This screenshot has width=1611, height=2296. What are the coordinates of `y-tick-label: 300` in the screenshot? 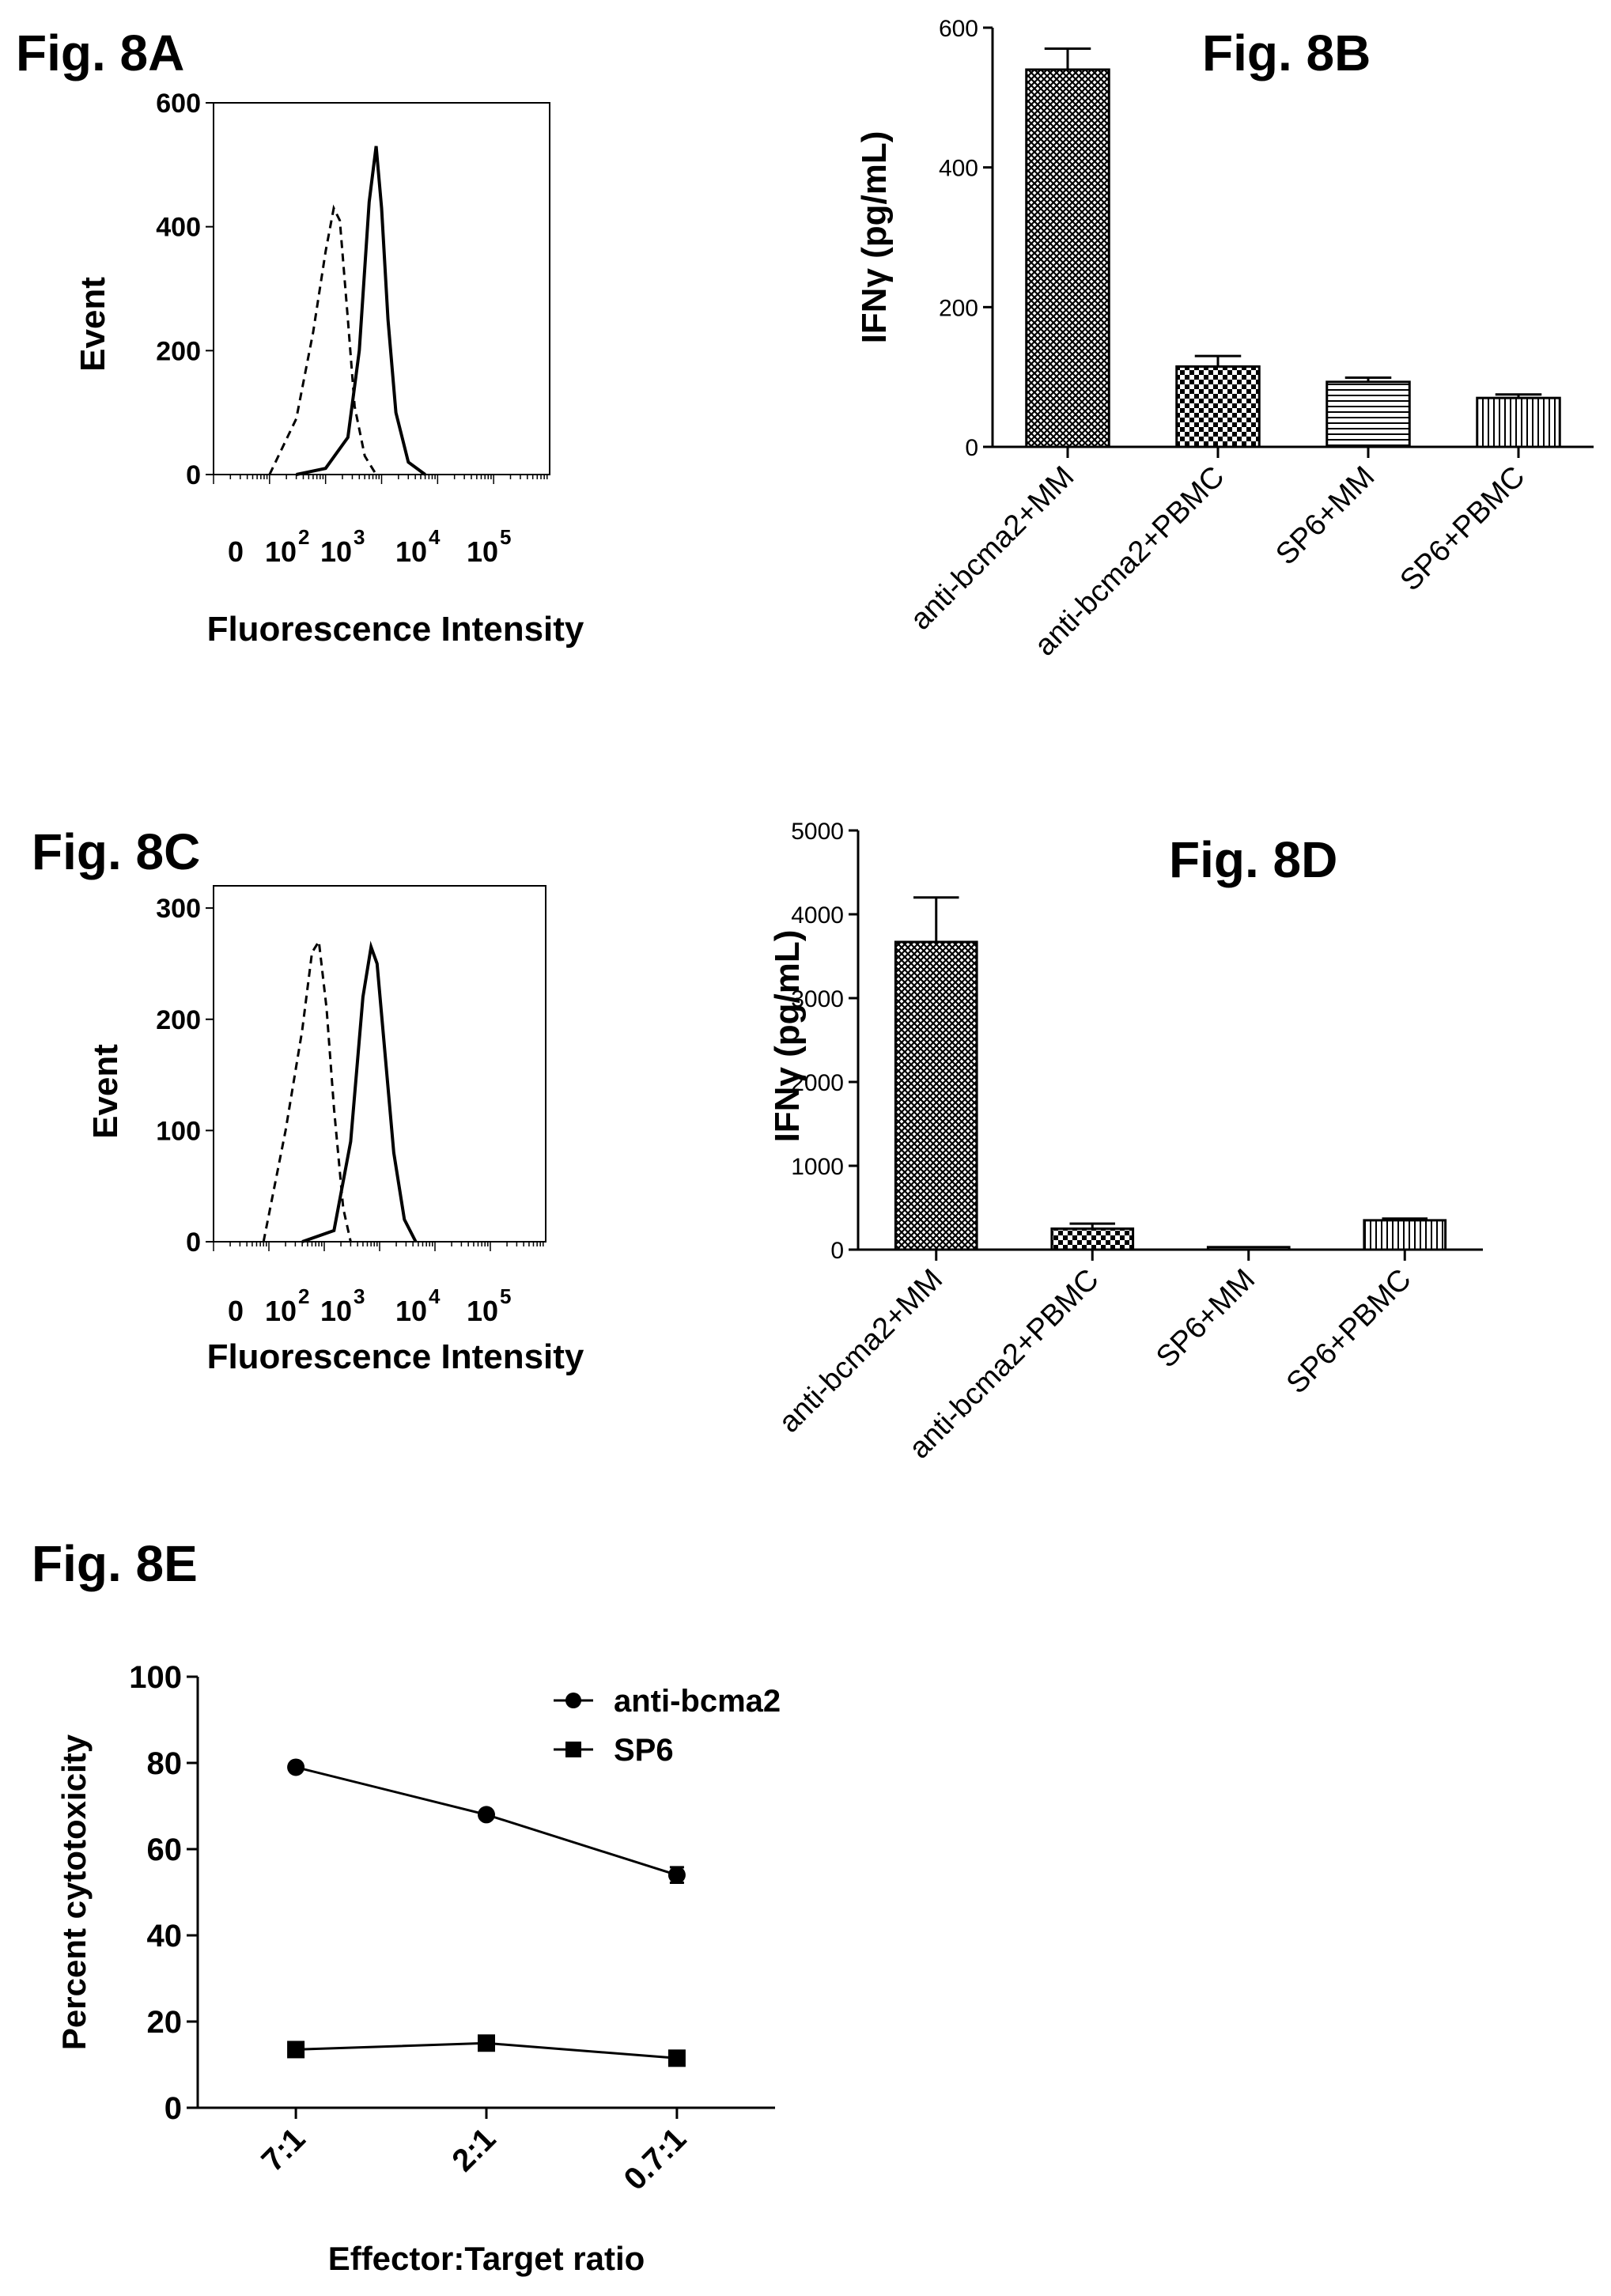 It's located at (178, 909).